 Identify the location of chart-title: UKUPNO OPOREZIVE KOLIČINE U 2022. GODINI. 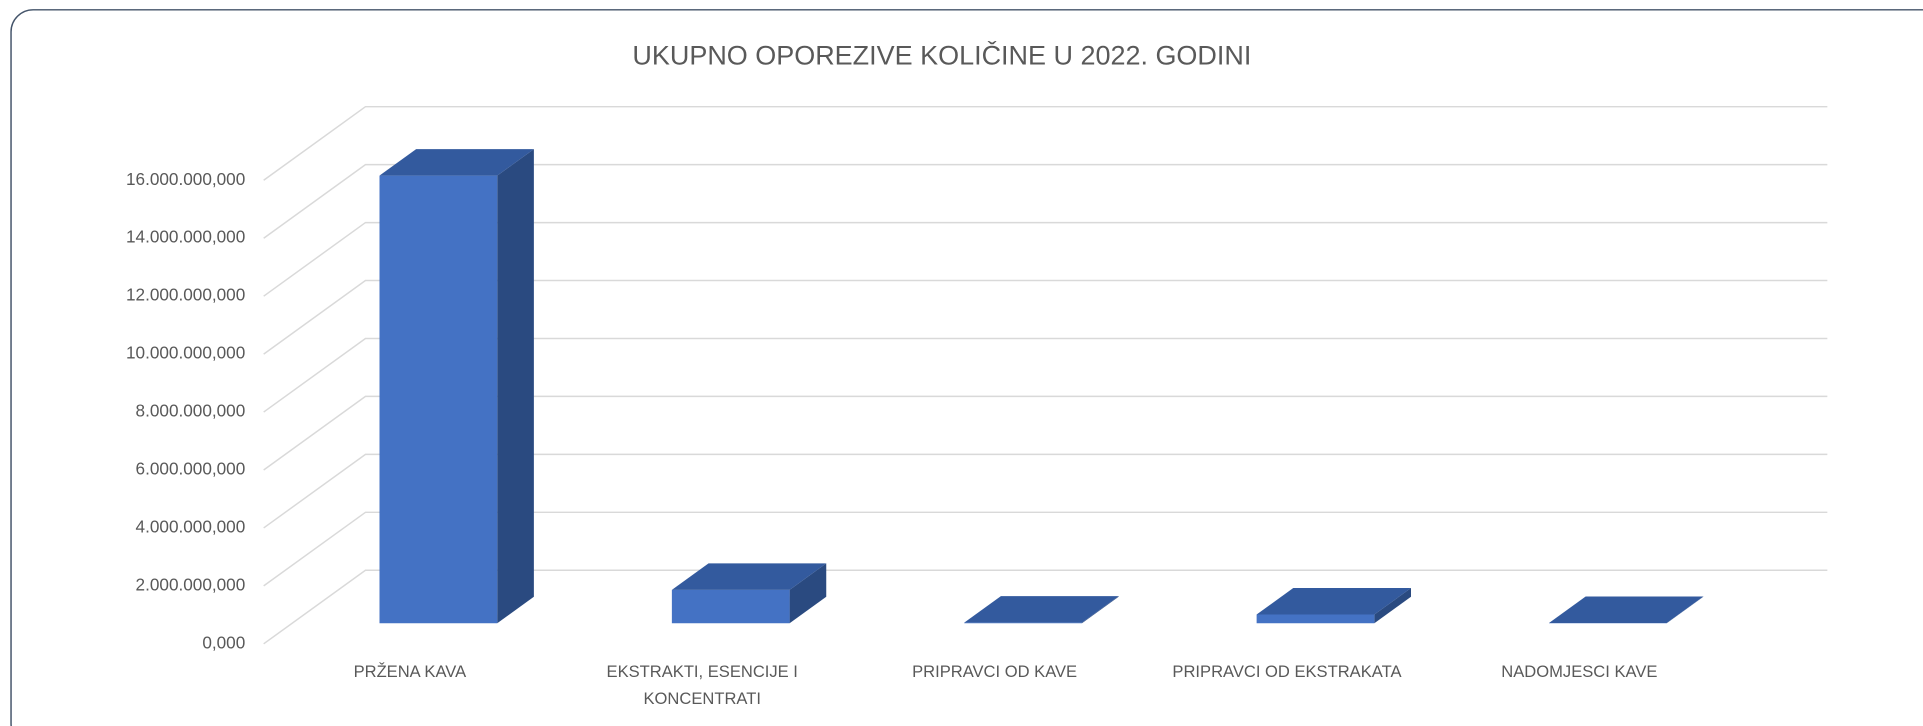
(941, 55).